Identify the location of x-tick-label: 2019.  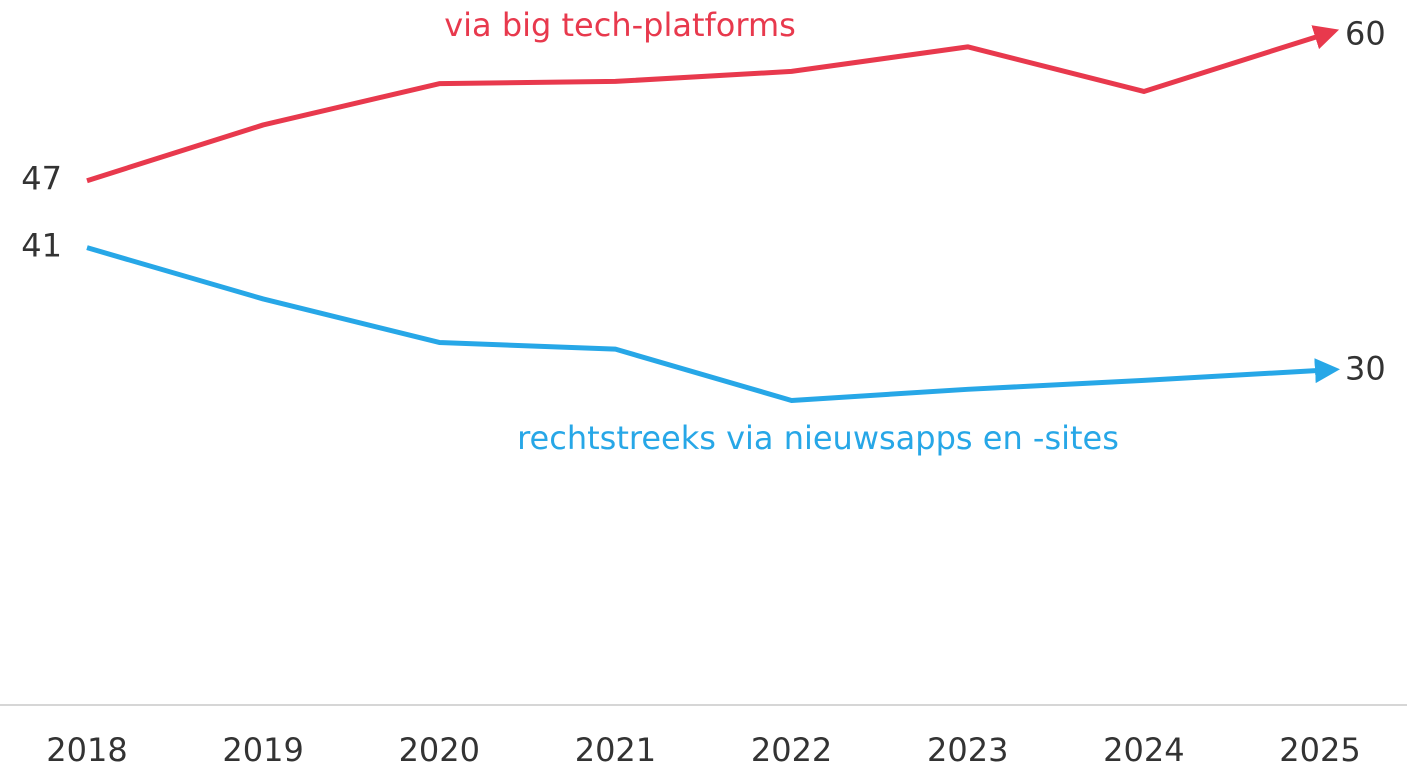
(262, 750).